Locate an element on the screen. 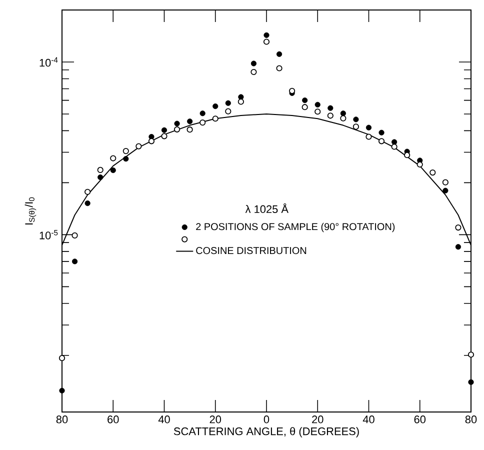  y-tick-label: 10$^{-4}$ is located at coordinates (49, 62).